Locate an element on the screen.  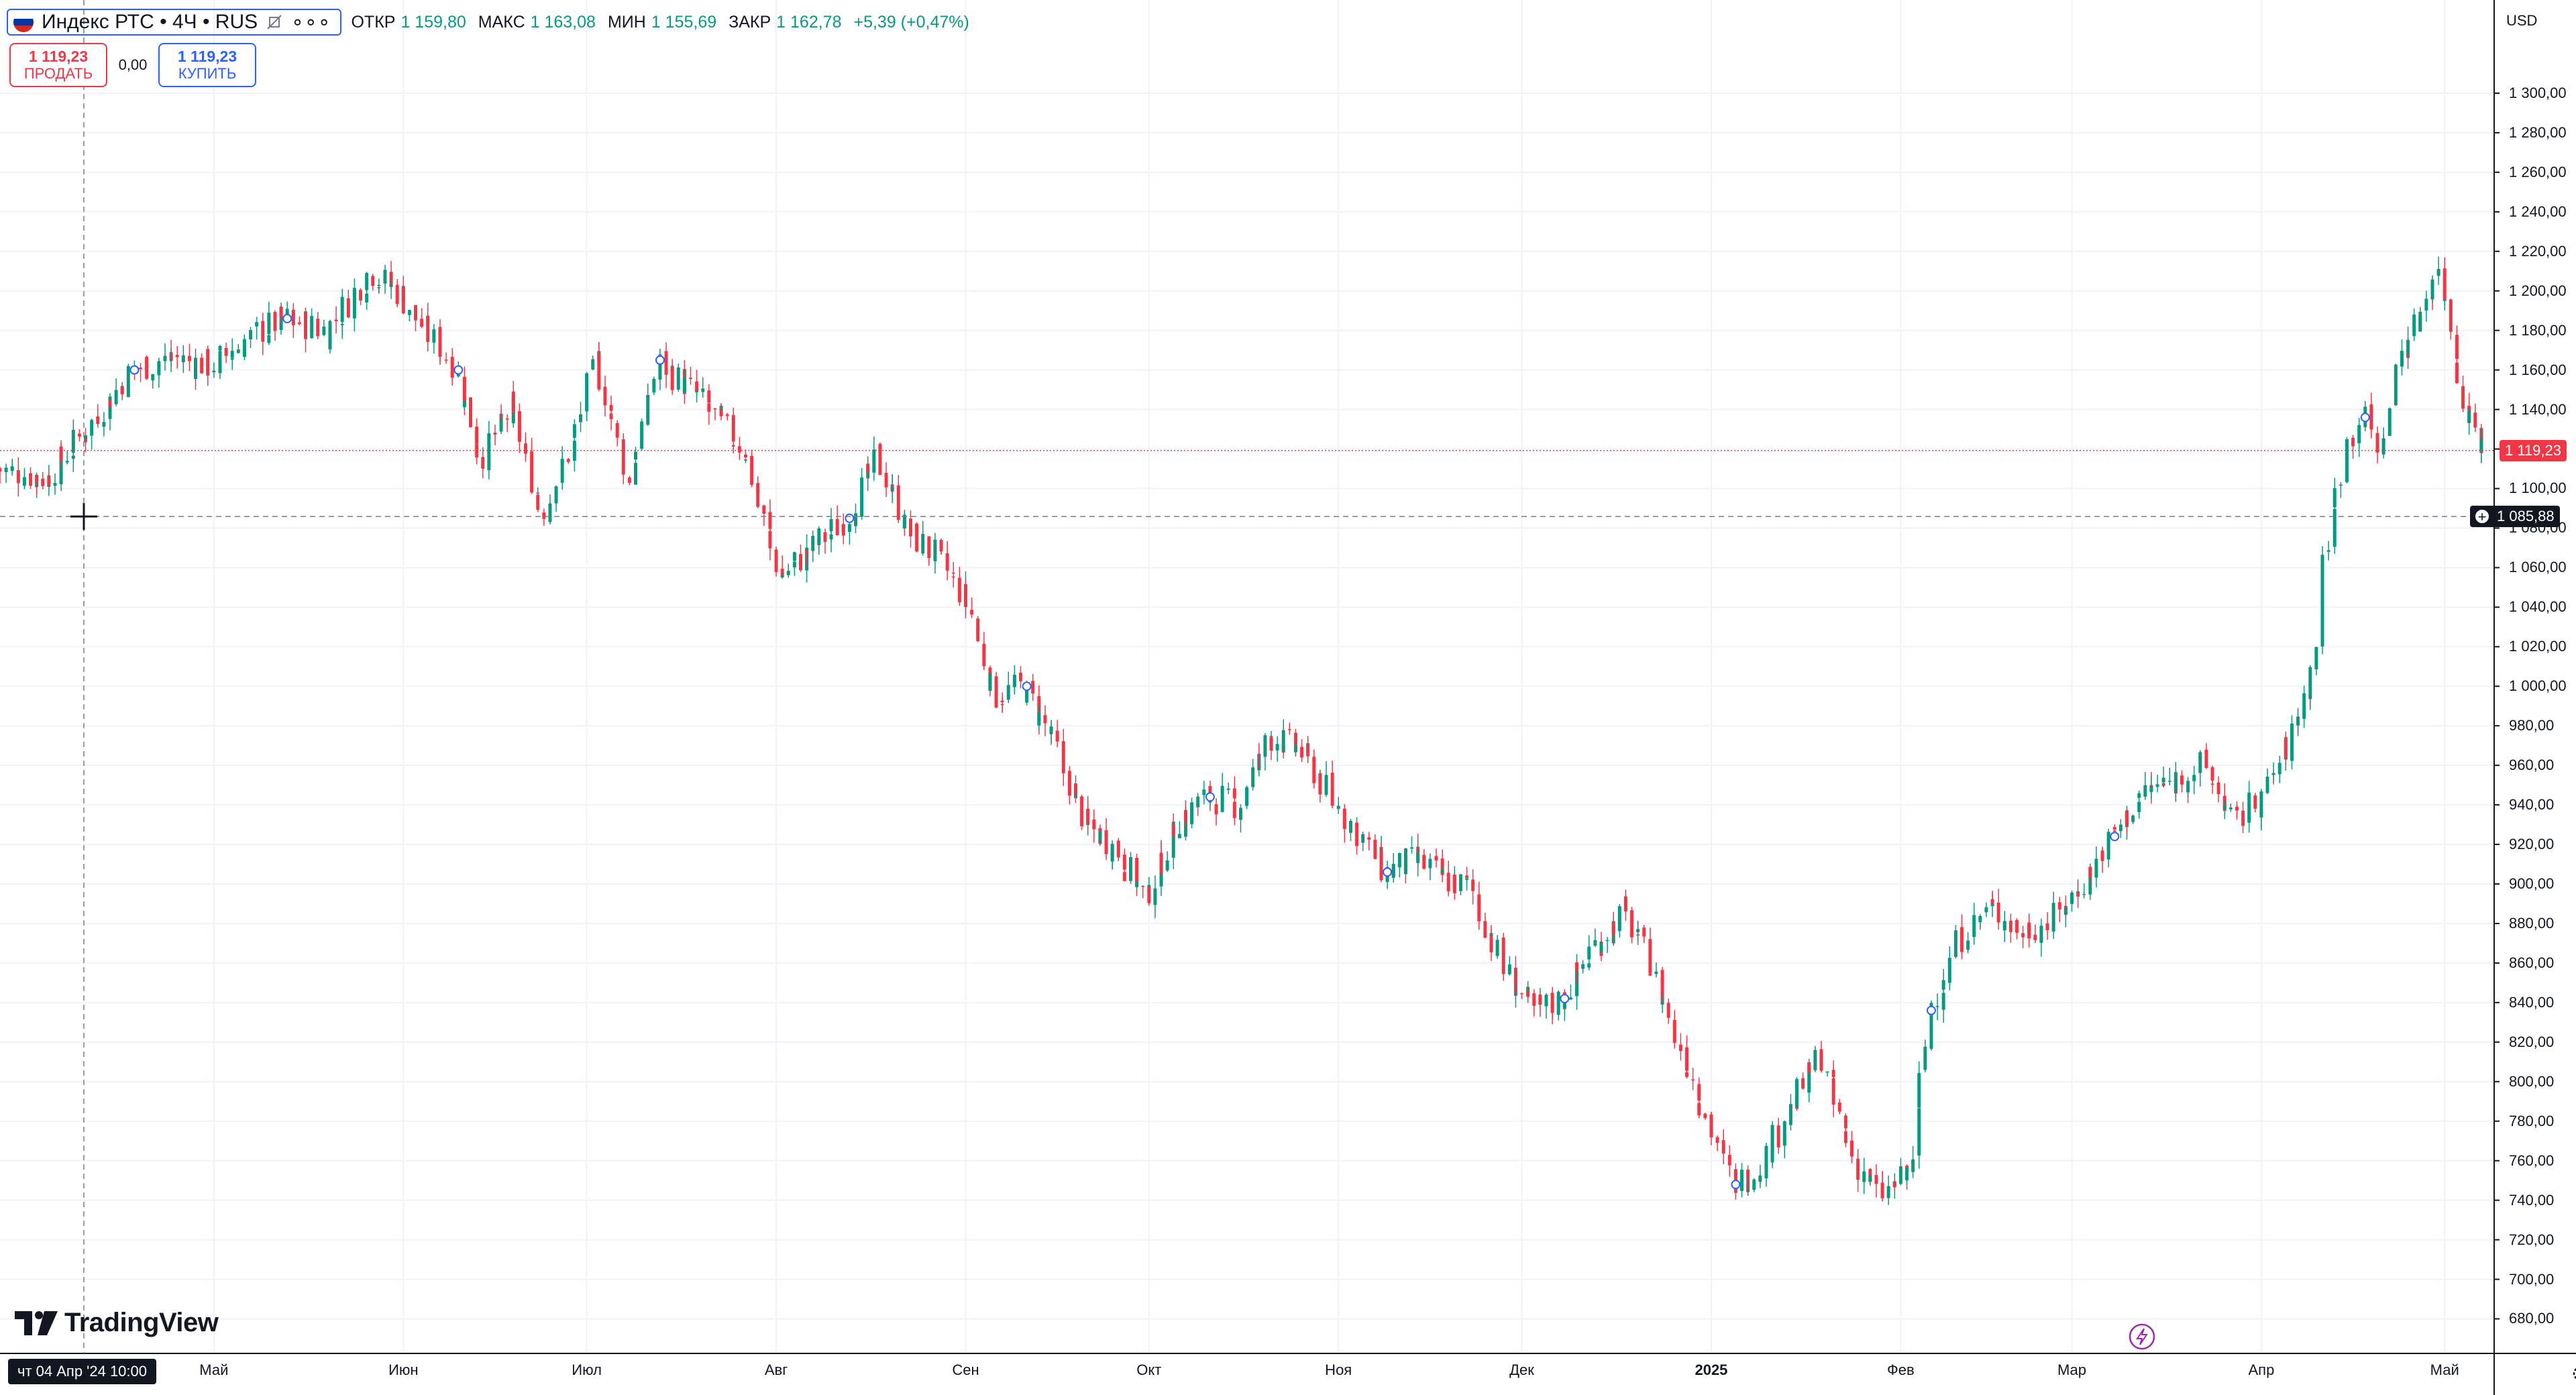
add-alert-icon: + is located at coordinates (2482, 516).